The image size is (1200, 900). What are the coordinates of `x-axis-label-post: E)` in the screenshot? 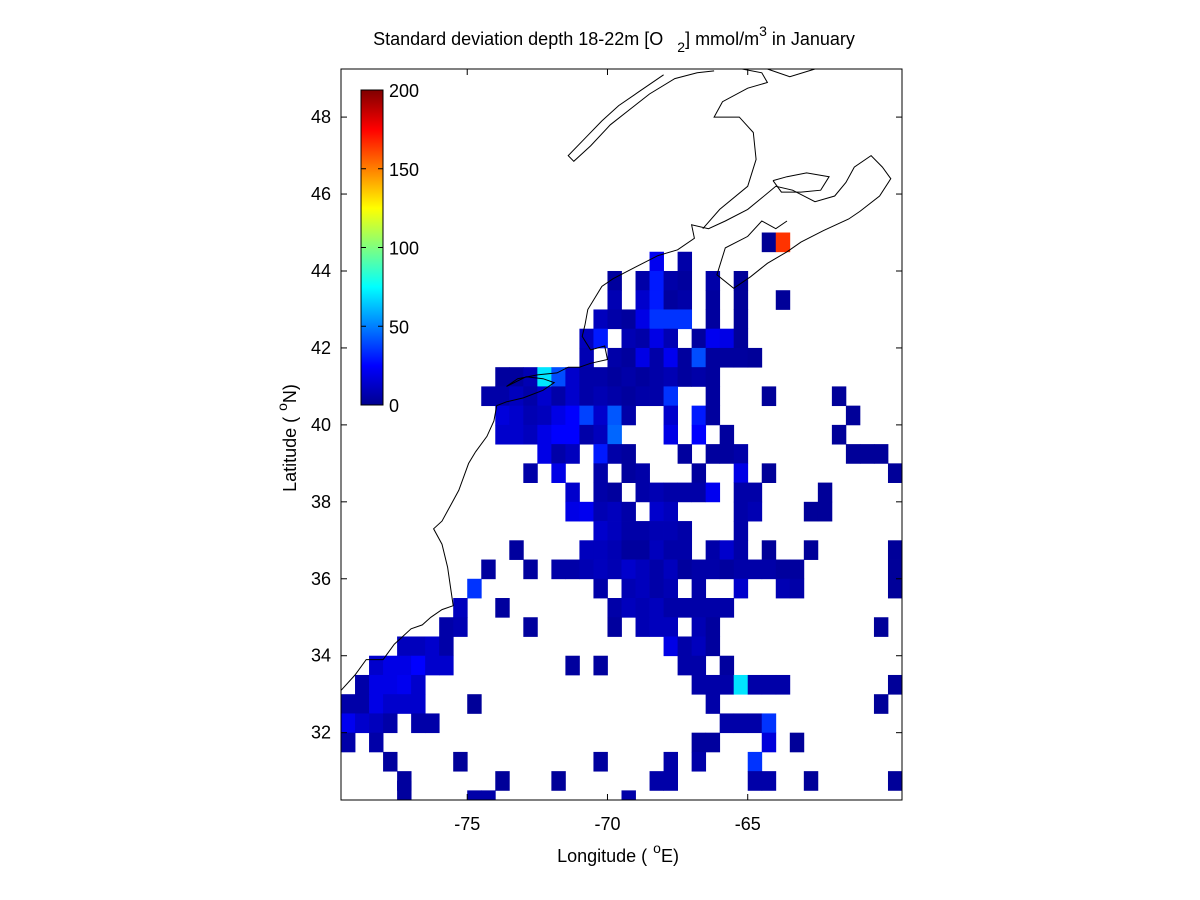 It's located at (670, 856).